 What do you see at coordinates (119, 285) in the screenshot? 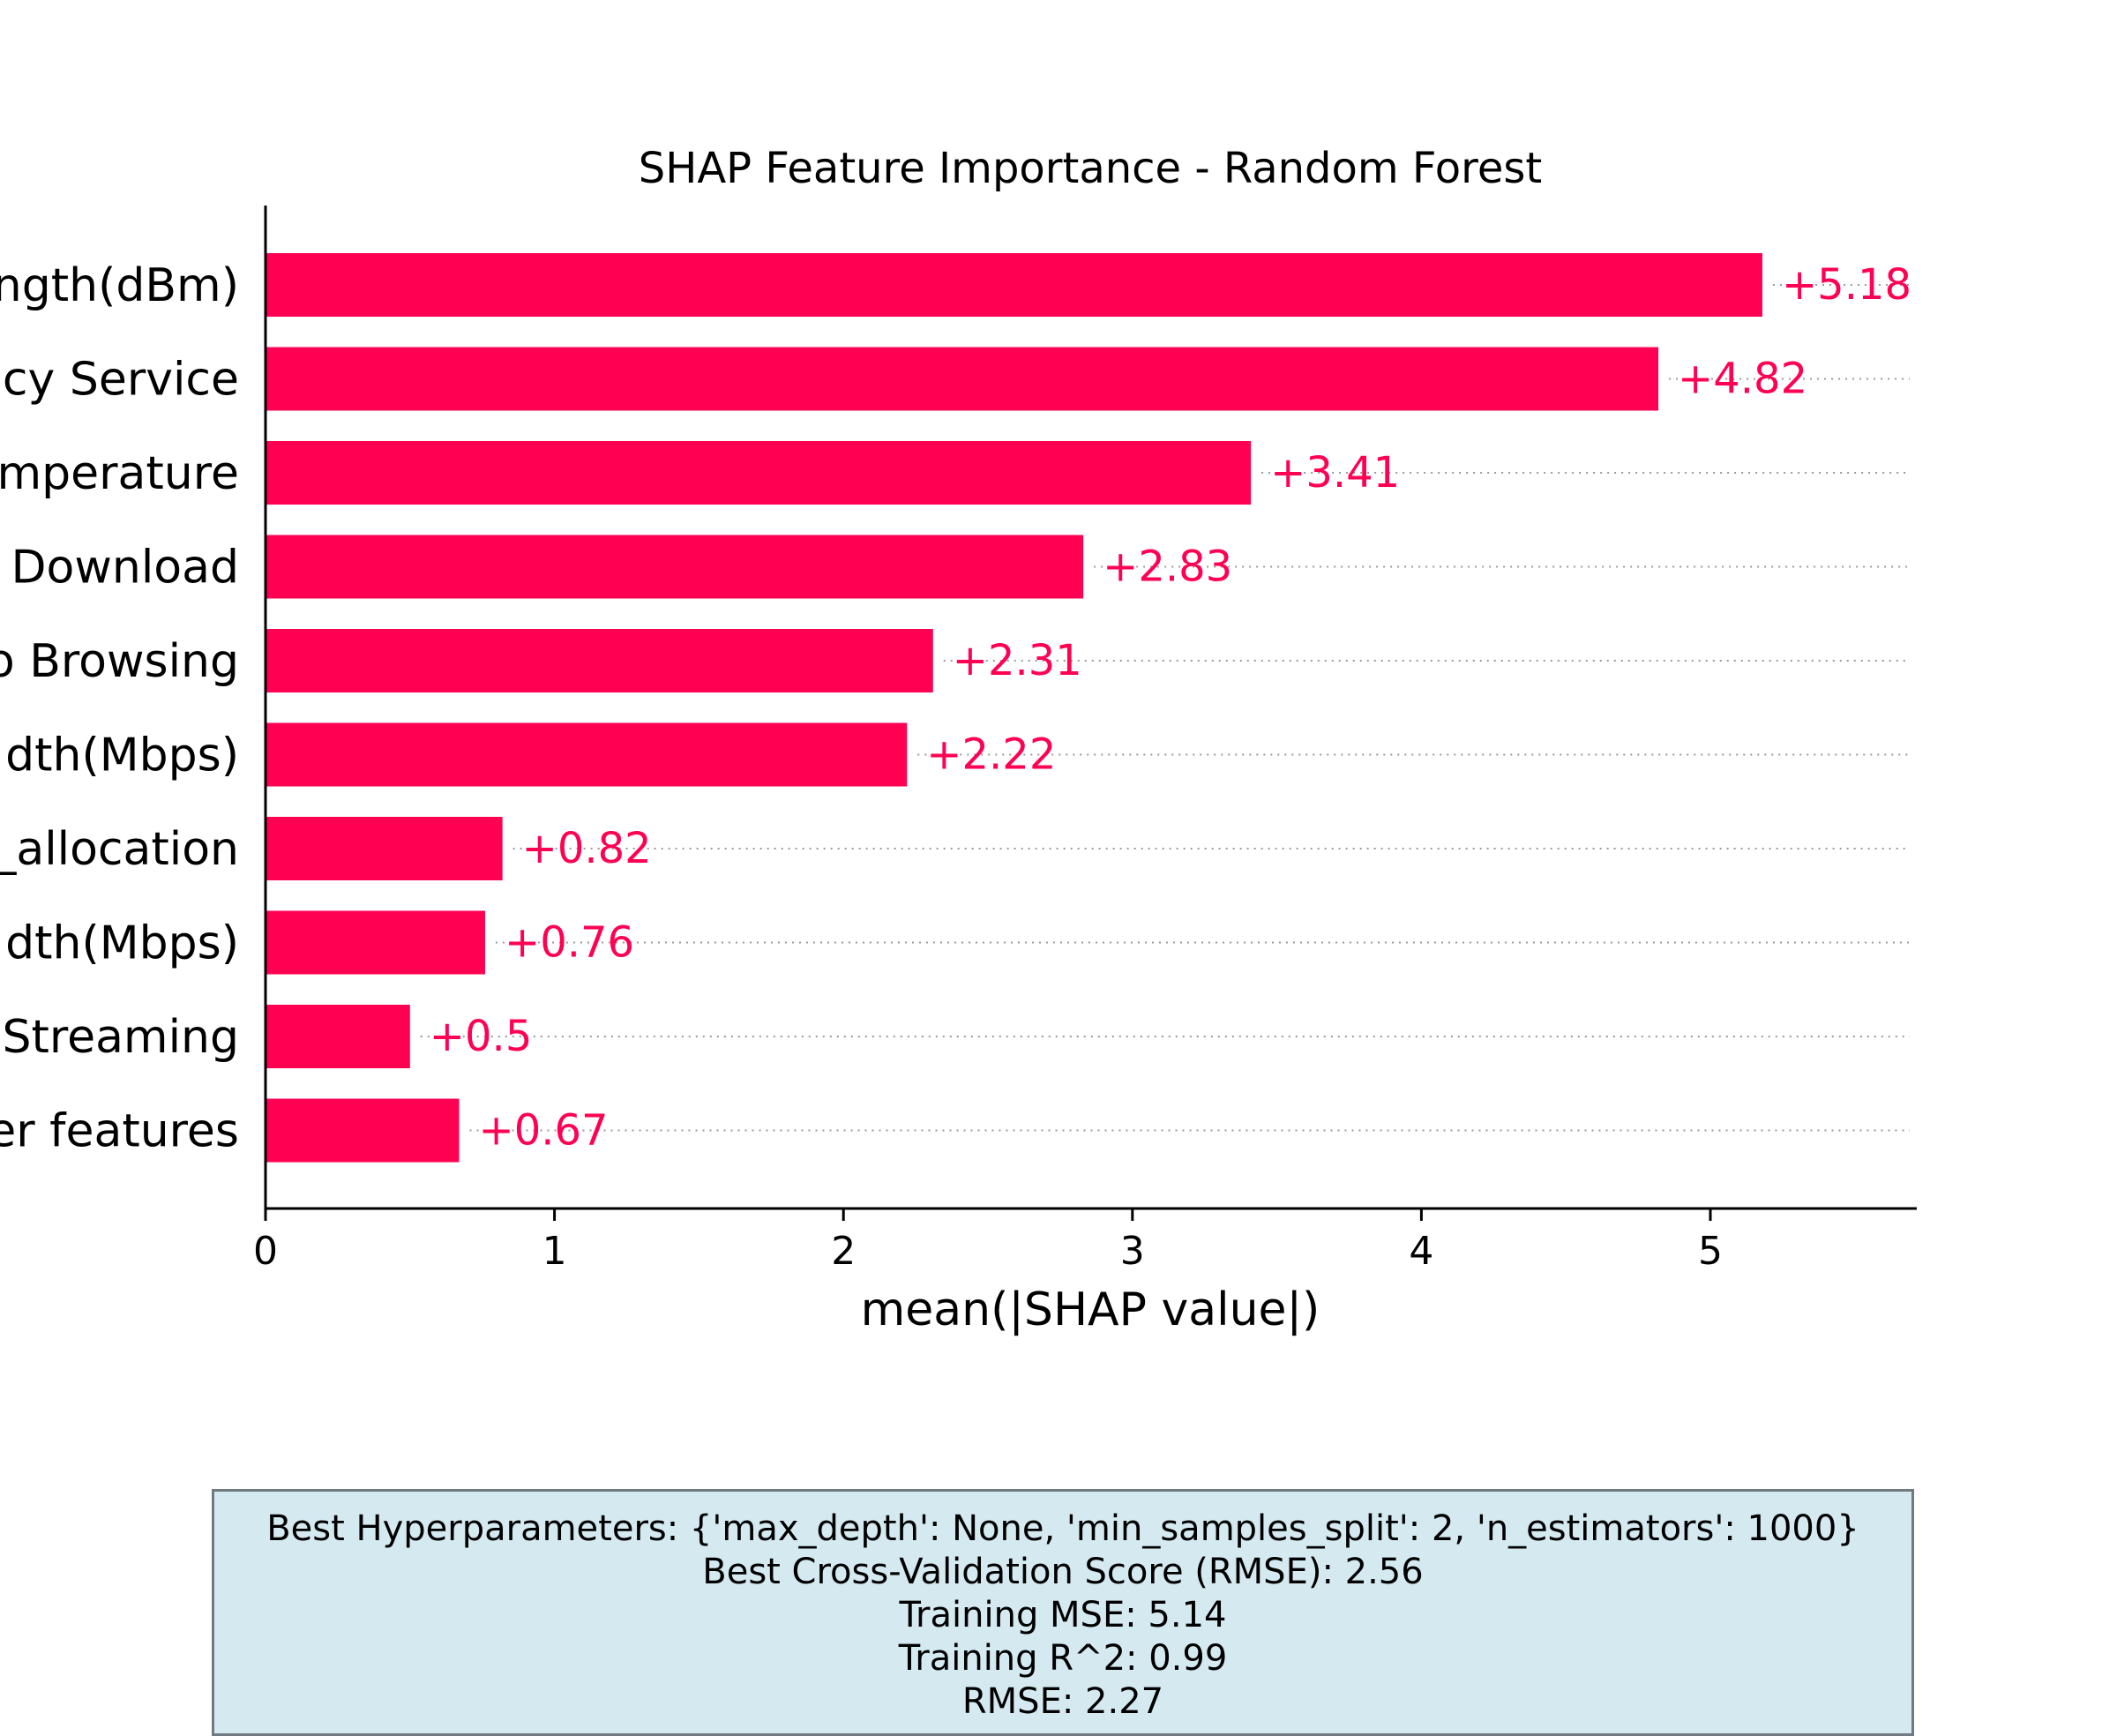
I see `y-tick-label: ngth(dBm)` at bounding box center [119, 285].